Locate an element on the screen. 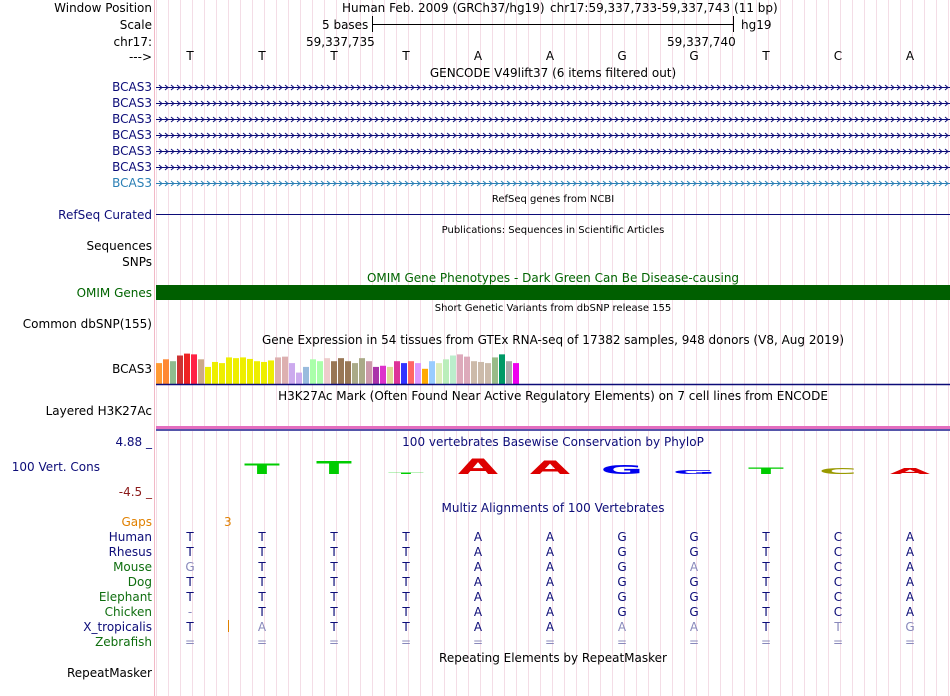  gencode-transcripts is located at coordinates (553, 136).